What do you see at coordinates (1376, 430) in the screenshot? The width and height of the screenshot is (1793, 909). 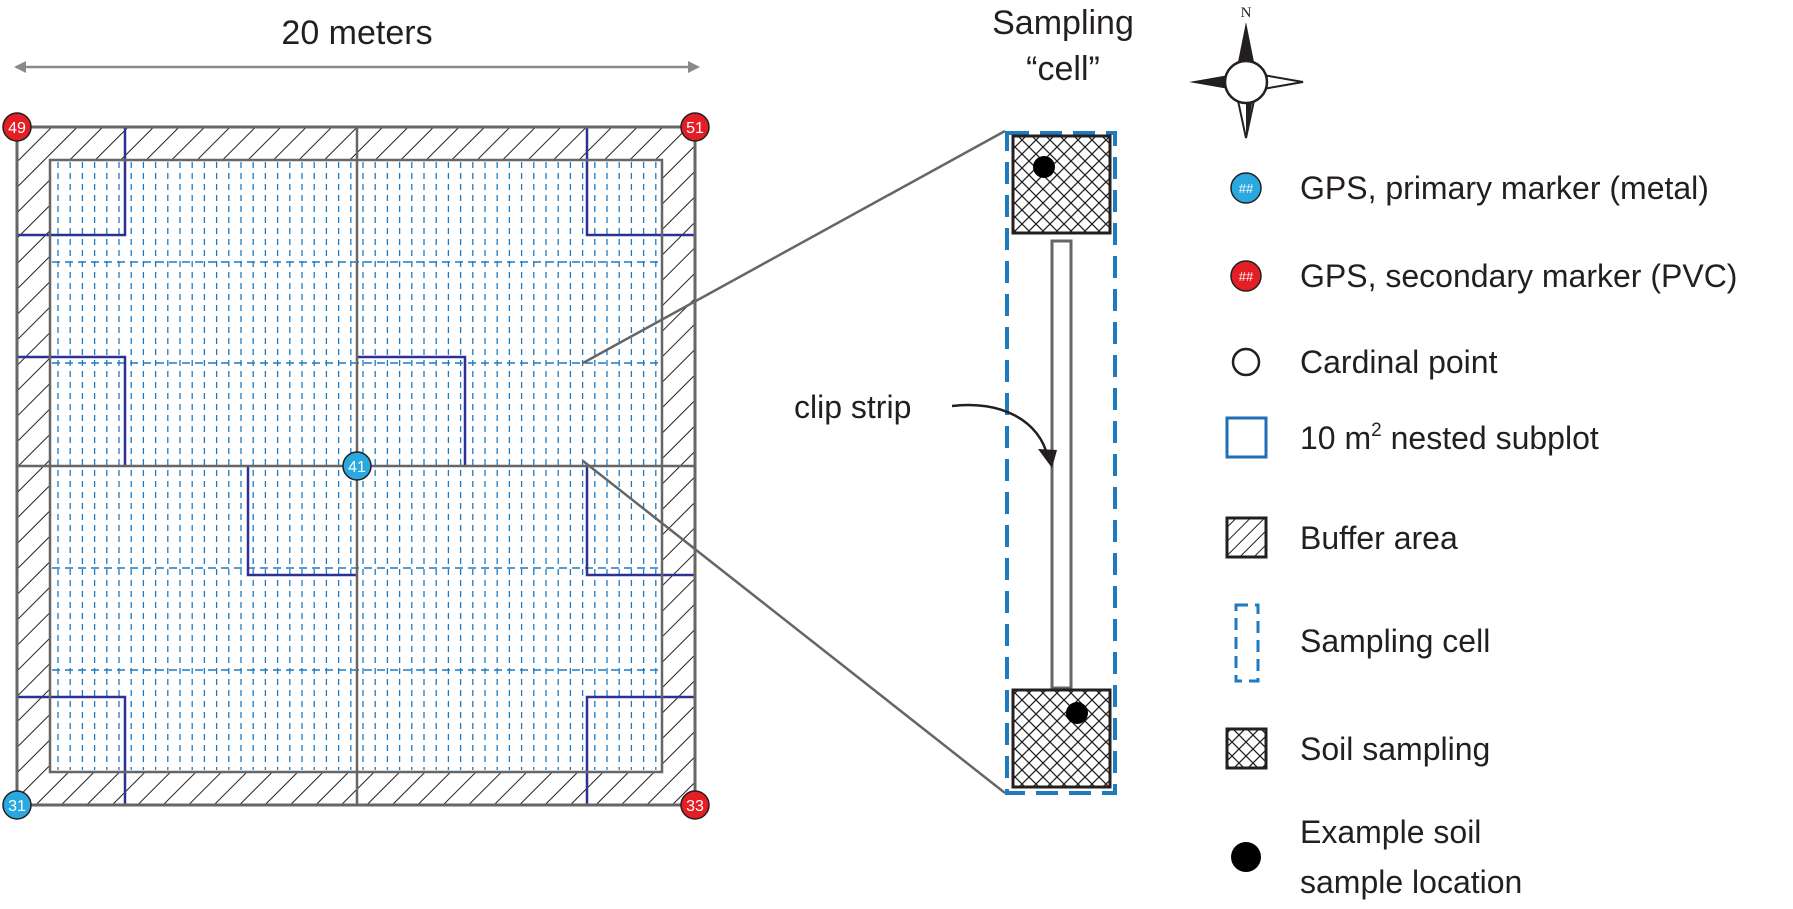 I see `legend-label-sup: 2` at bounding box center [1376, 430].